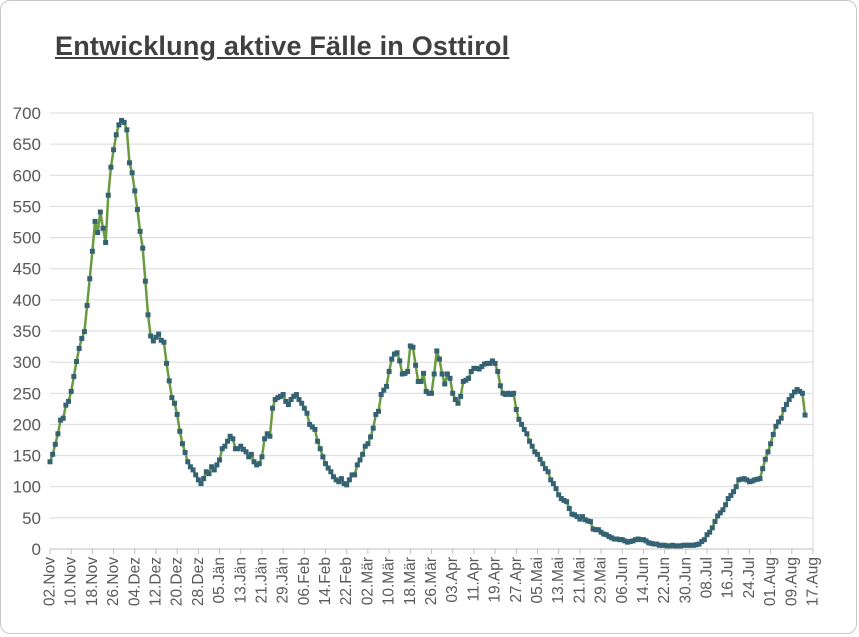  Describe the element at coordinates (27, 393) in the screenshot. I see `y-axis-tick-label: 250` at that location.